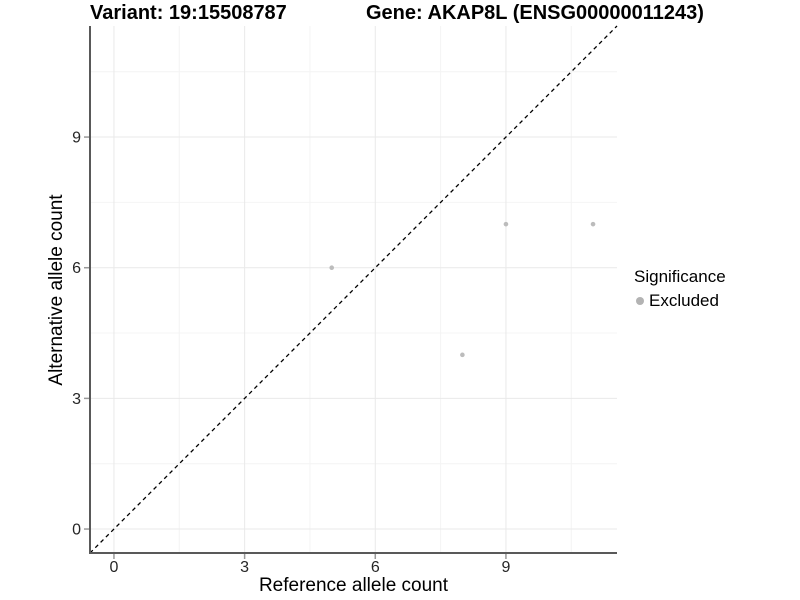  Describe the element at coordinates (680, 276) in the screenshot. I see `legend-title: Significance` at that location.